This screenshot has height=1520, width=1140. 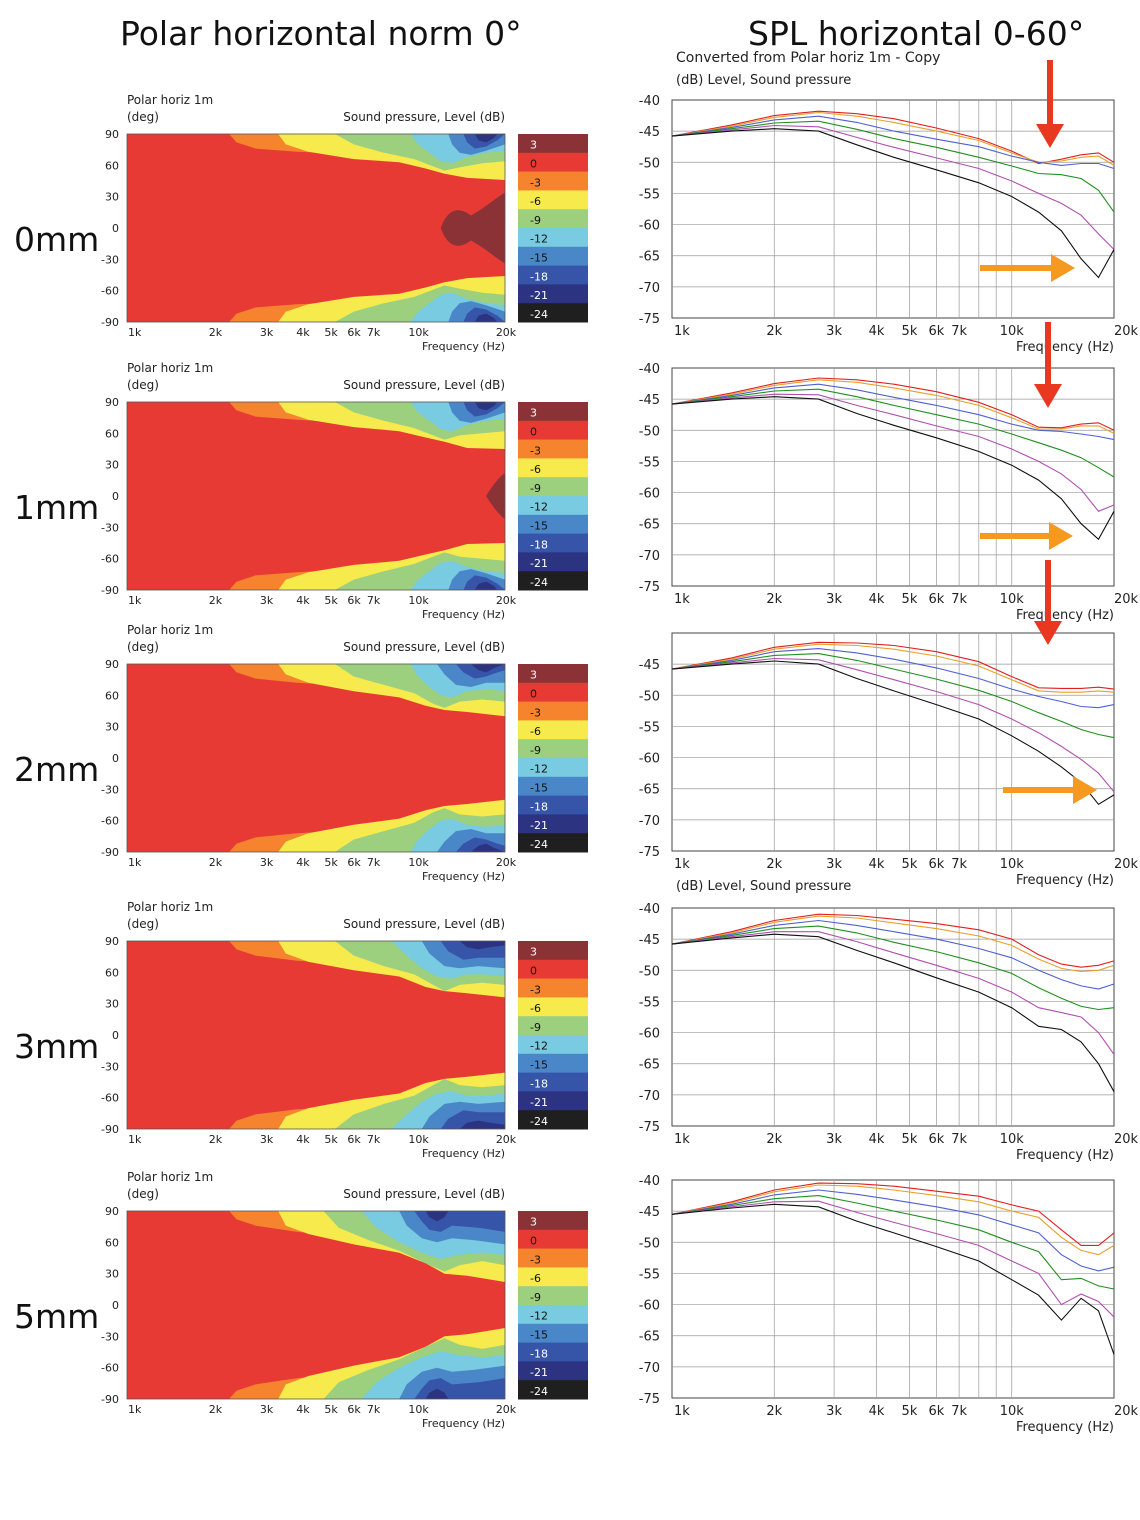 What do you see at coordinates (649, 727) in the screenshot?
I see `spl-ytick-label: -55` at bounding box center [649, 727].